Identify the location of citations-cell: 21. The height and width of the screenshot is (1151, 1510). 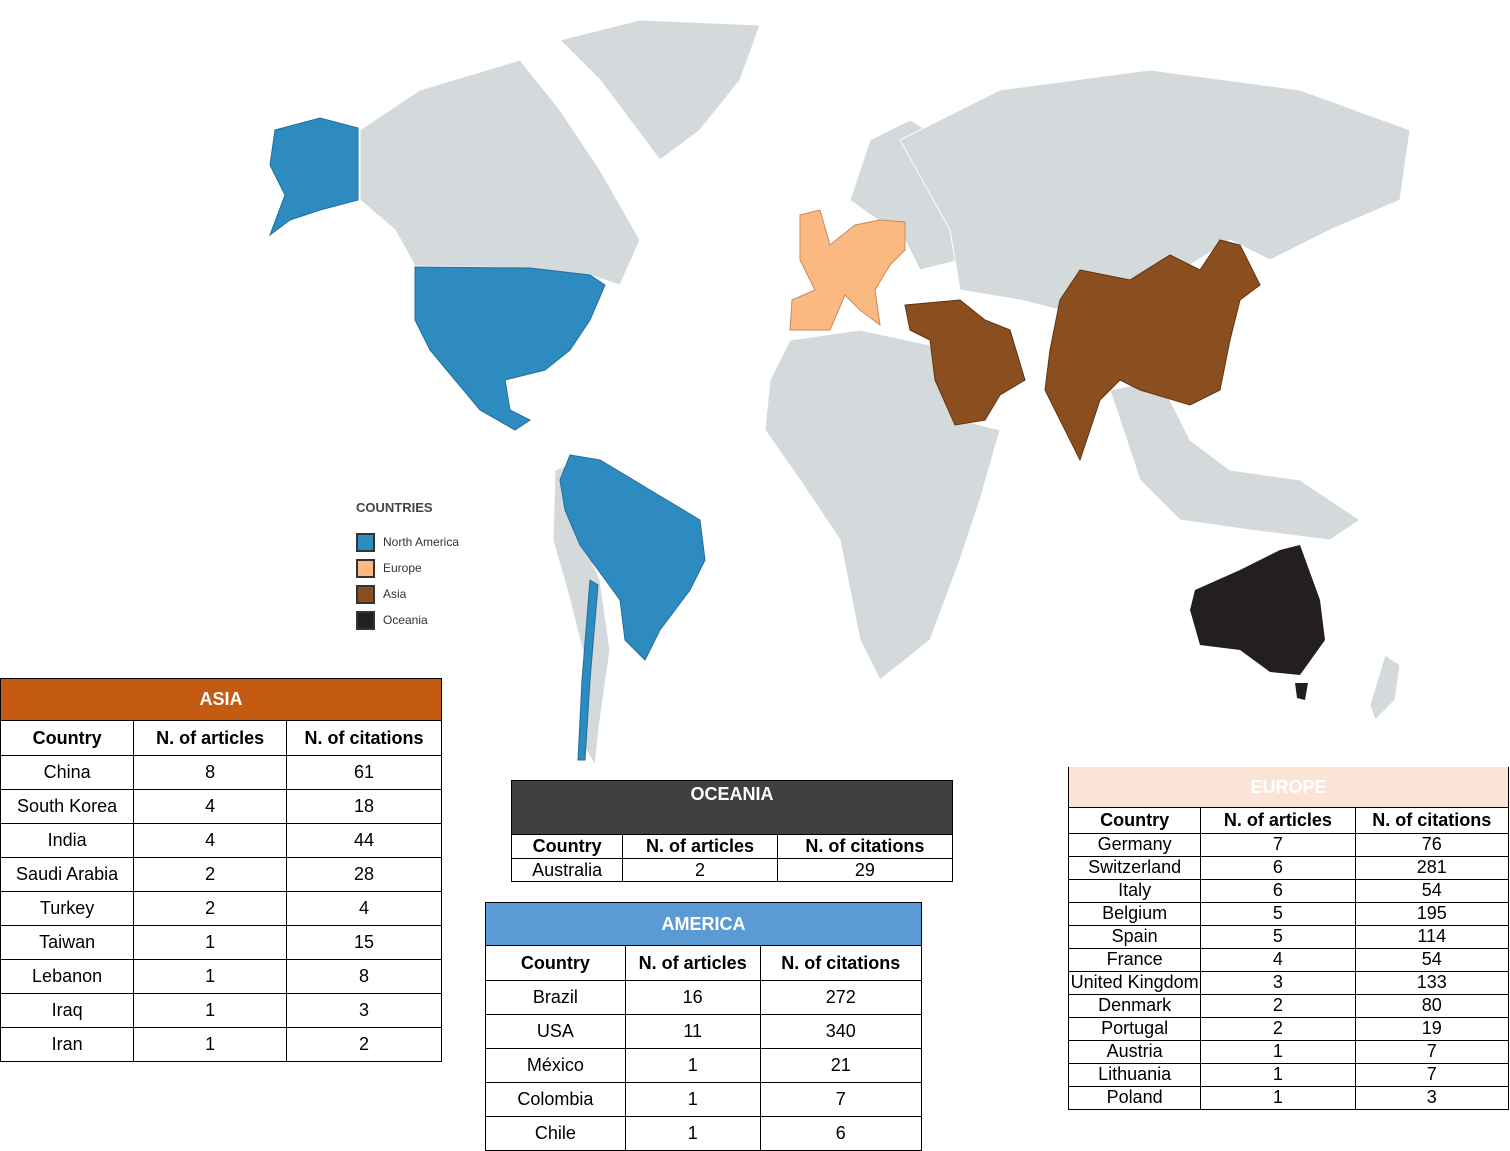
(841, 1065).